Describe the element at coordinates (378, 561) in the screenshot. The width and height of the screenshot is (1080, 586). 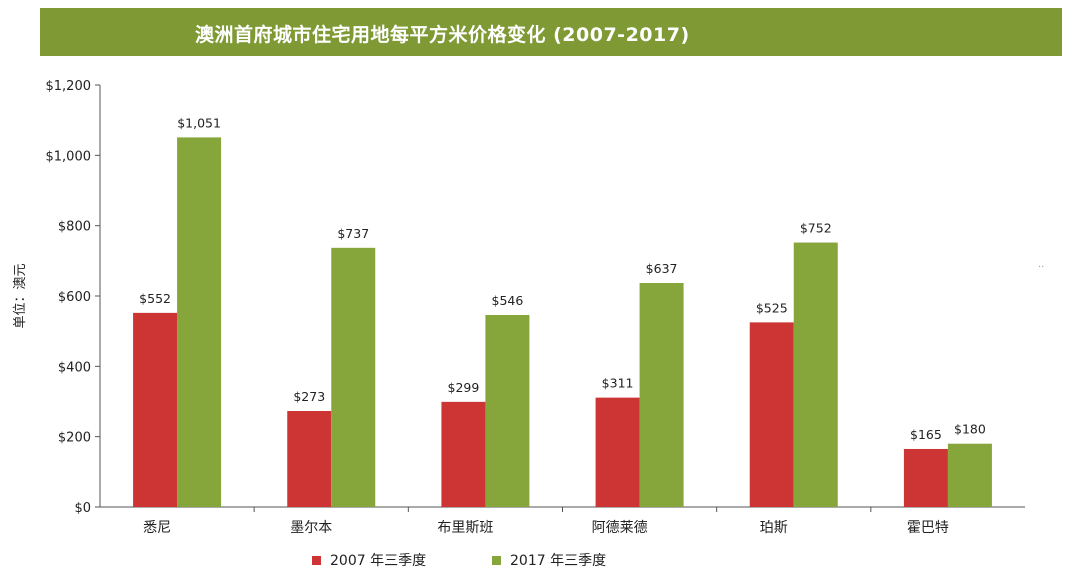
I see `legend-label: 2007 年三季度` at that location.